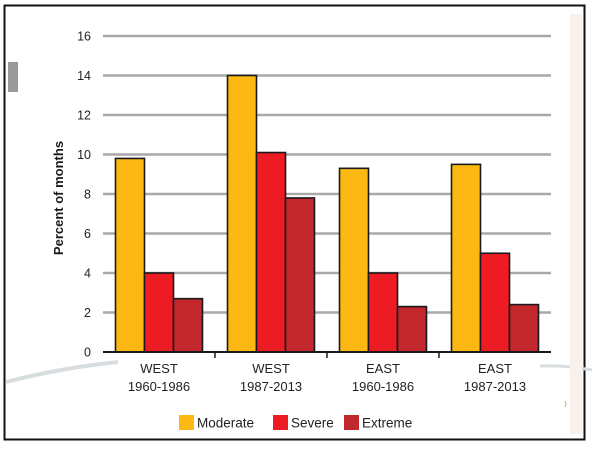 Image resolution: width=594 pixels, height=449 pixels. What do you see at coordinates (312, 423) in the screenshot?
I see `legend-label-severe: Severe` at bounding box center [312, 423].